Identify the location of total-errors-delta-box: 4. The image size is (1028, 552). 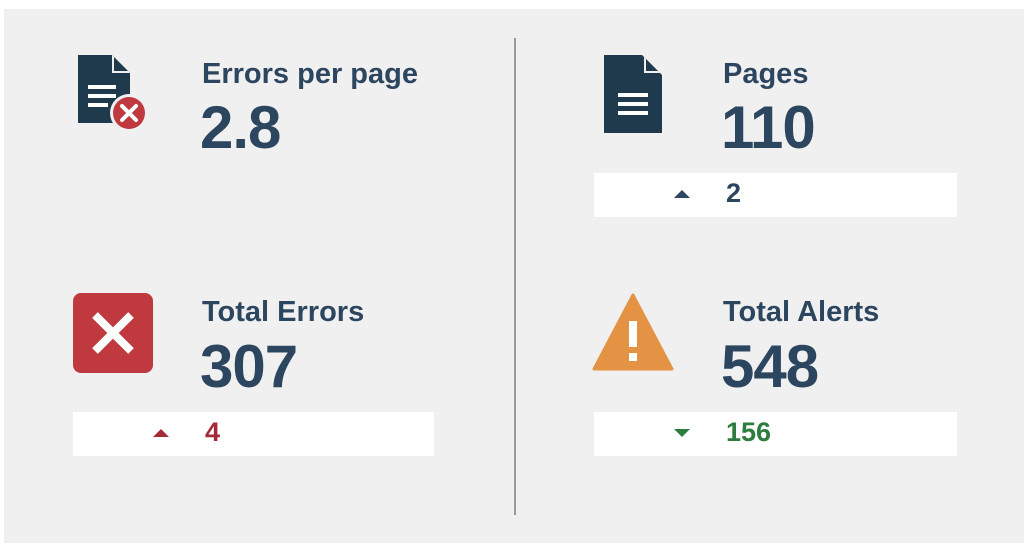
(253, 434).